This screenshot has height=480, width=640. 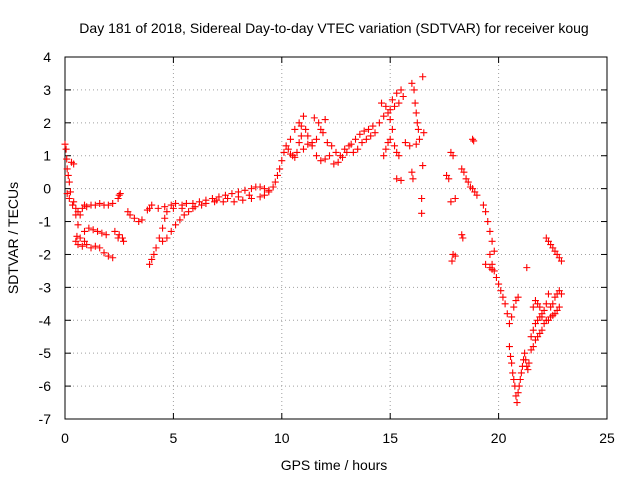 I want to click on y-axis-label: SDTVAR / TECUs, so click(x=13, y=238).